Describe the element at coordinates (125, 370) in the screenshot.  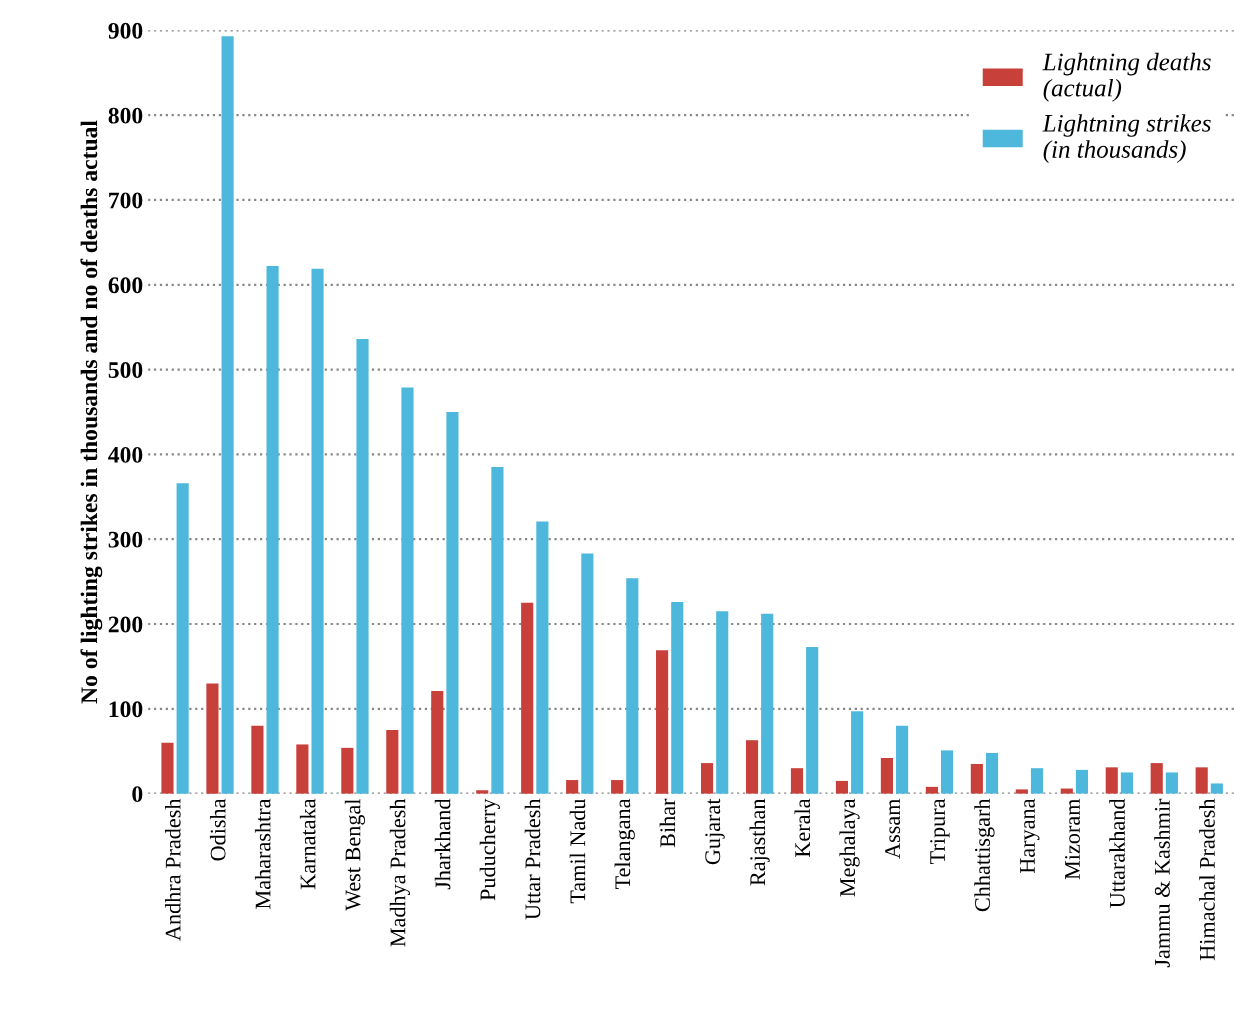
I see `y-tick-label: 500` at that location.